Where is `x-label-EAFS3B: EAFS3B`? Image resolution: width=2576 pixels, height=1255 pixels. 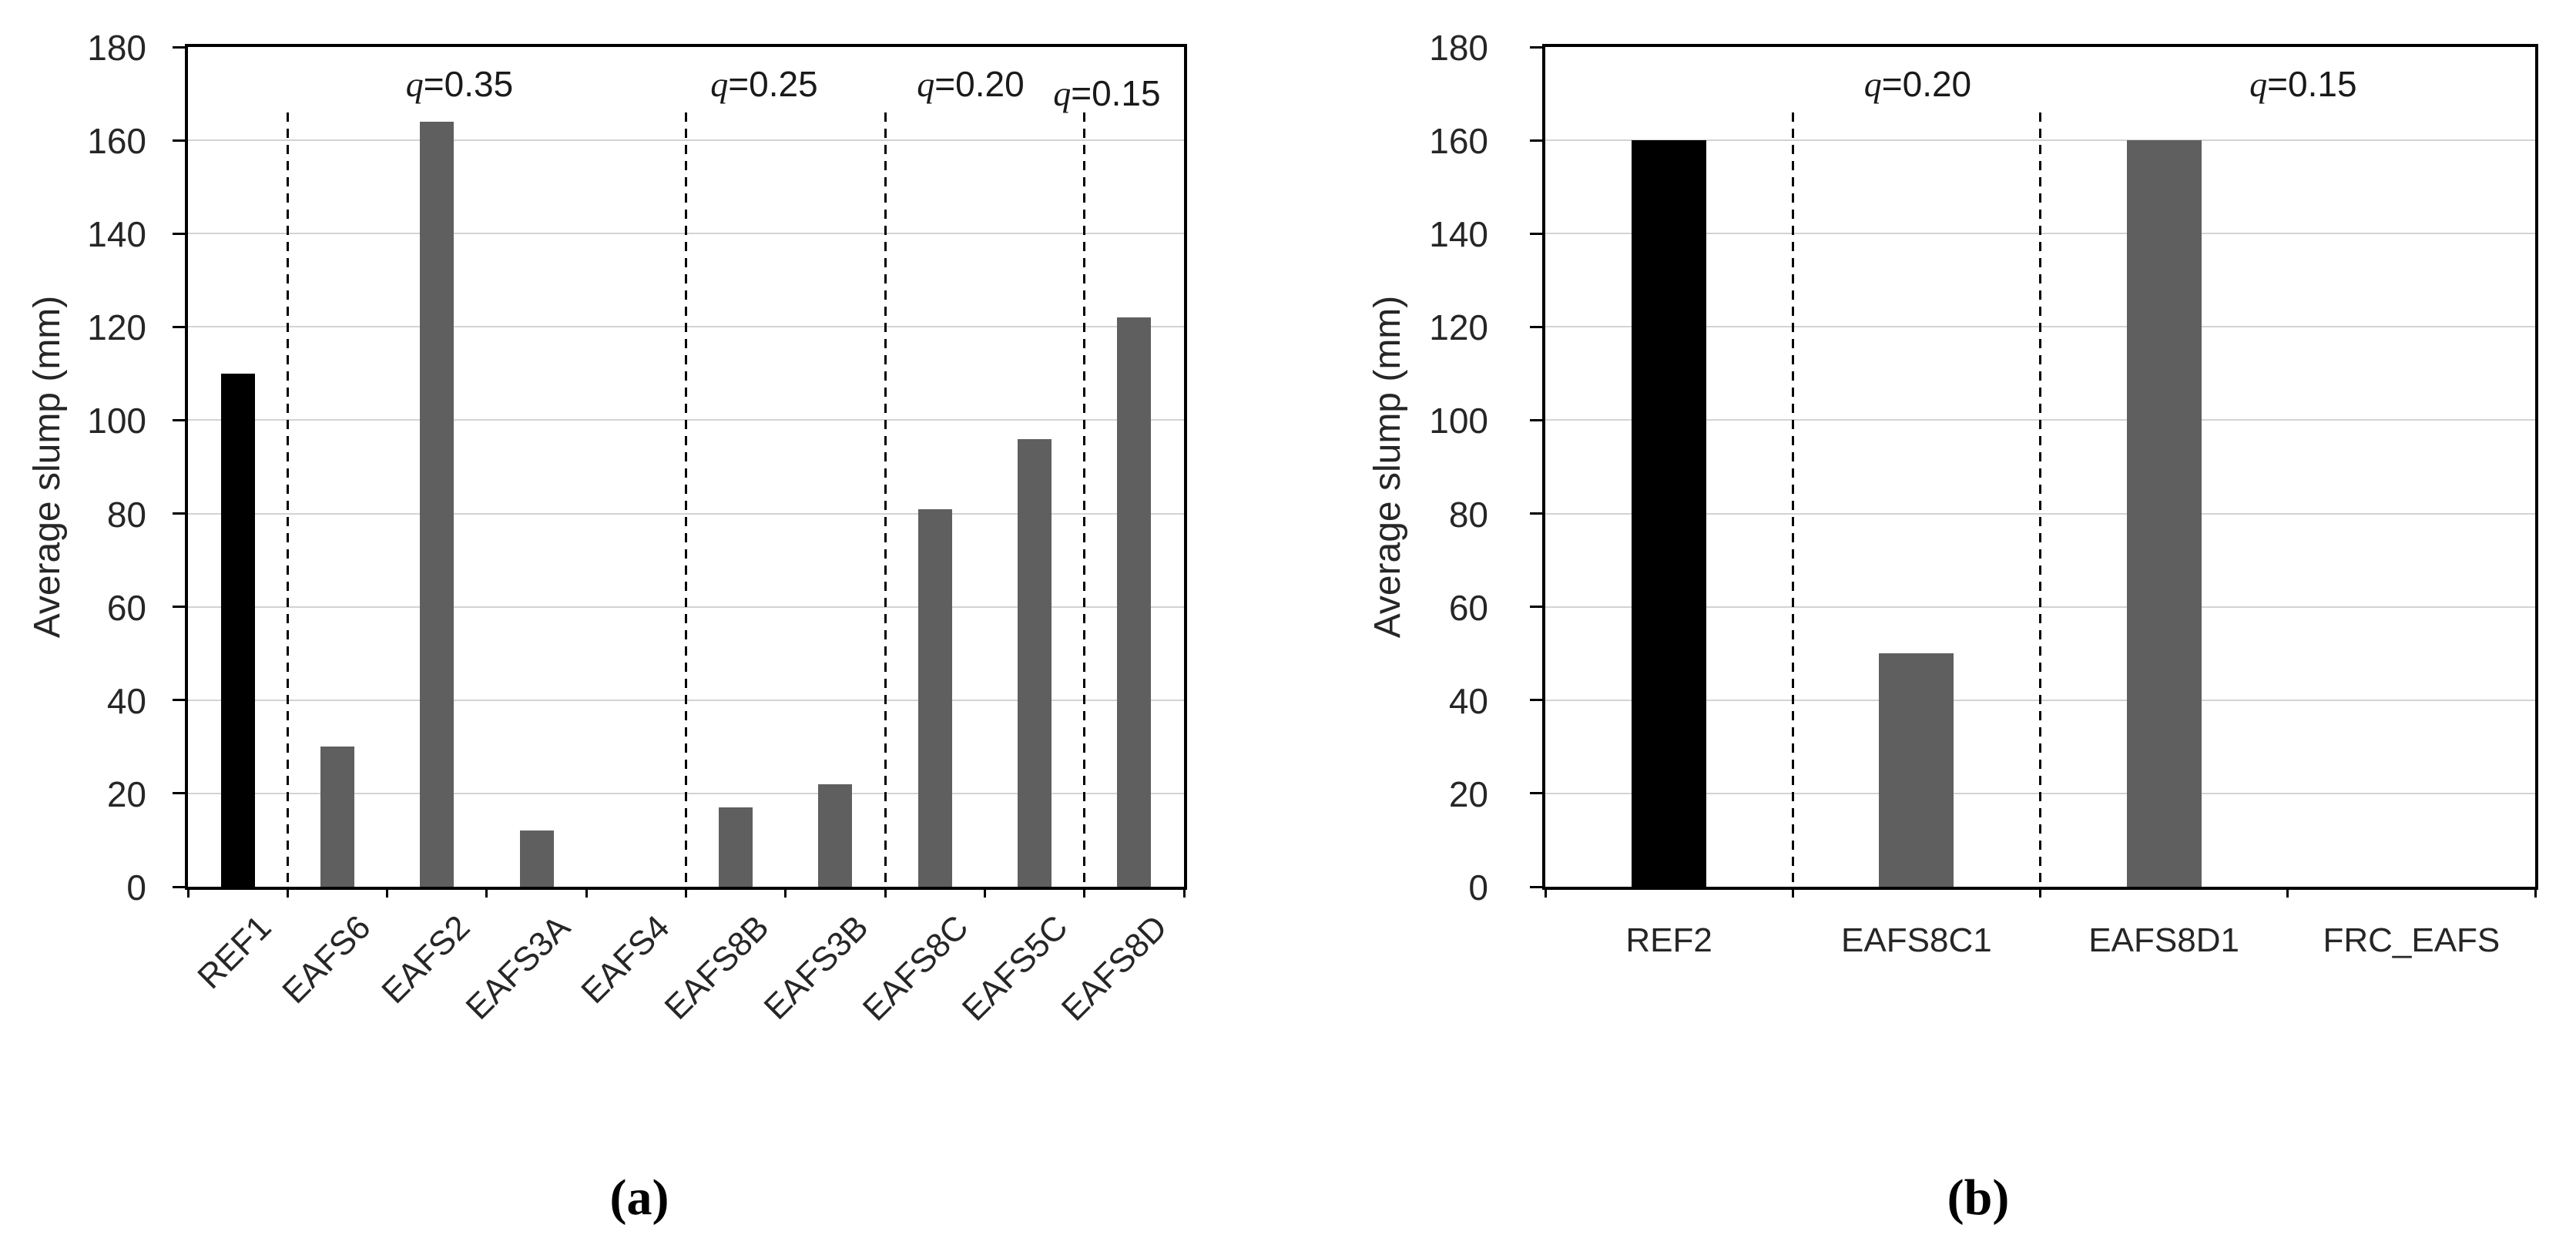
x-label-EAFS3B: EAFS3B is located at coordinates (816, 968).